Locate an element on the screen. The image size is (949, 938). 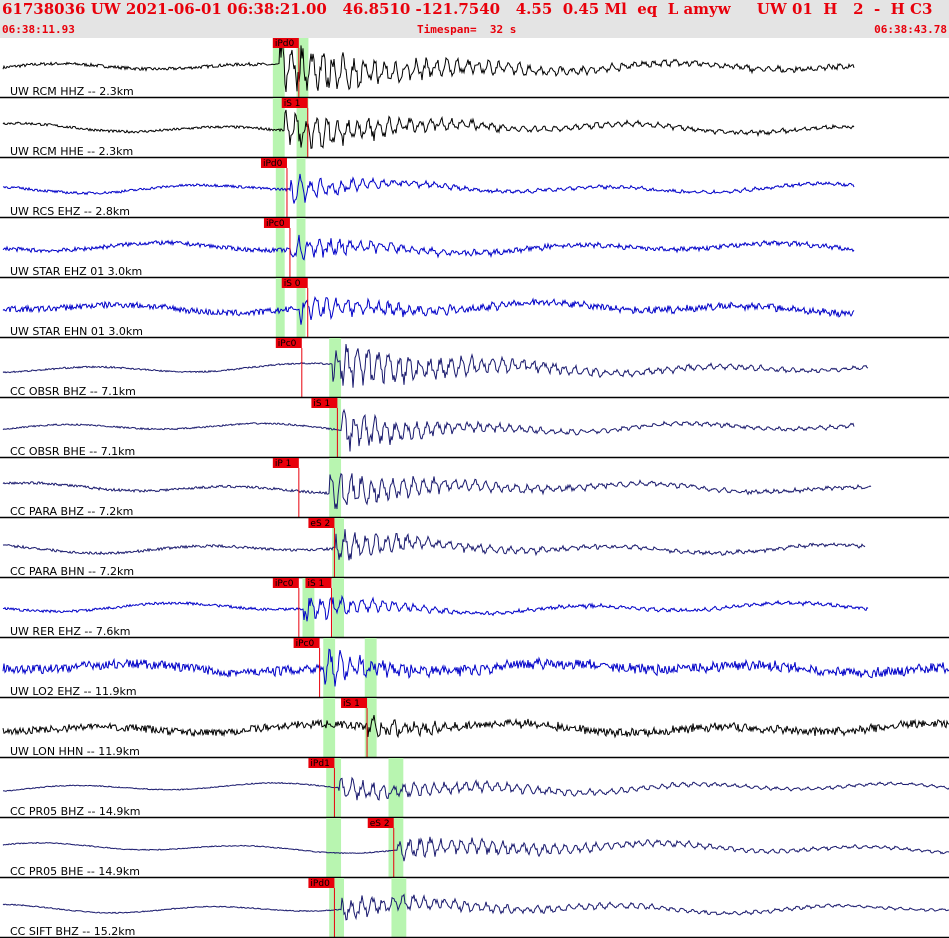
trace-row: iPd0 CC SIFT BHZ -- 15.2km is located at coordinates (474, 908).